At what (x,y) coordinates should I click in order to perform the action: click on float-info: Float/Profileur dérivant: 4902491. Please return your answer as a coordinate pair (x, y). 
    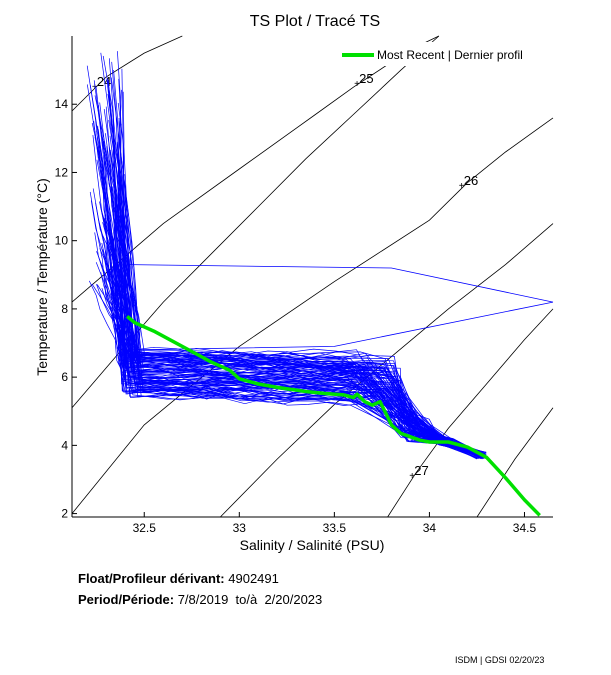
    Looking at the image, I should click on (178, 578).